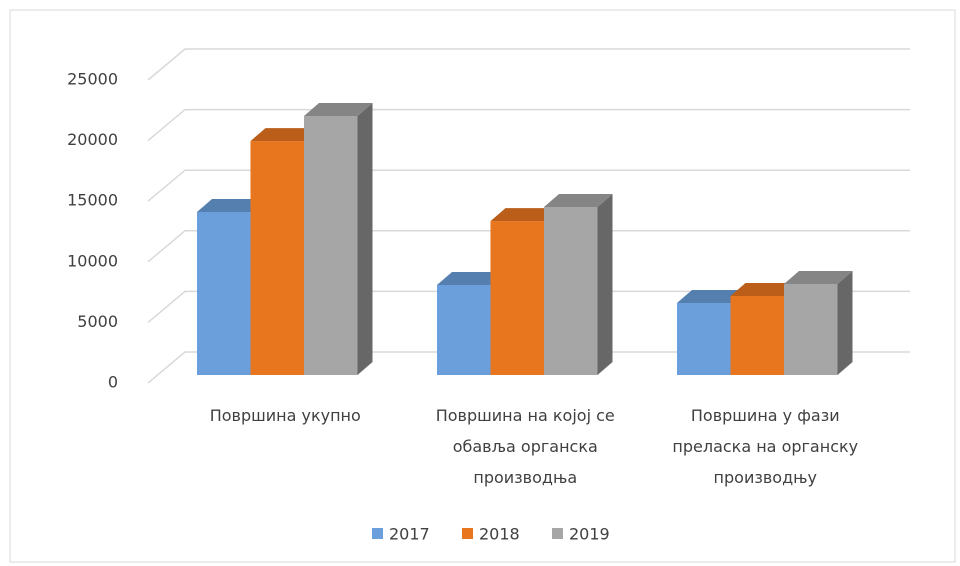 The image size is (960, 566). I want to click on y-tick-label: 5000, so click(97, 321).